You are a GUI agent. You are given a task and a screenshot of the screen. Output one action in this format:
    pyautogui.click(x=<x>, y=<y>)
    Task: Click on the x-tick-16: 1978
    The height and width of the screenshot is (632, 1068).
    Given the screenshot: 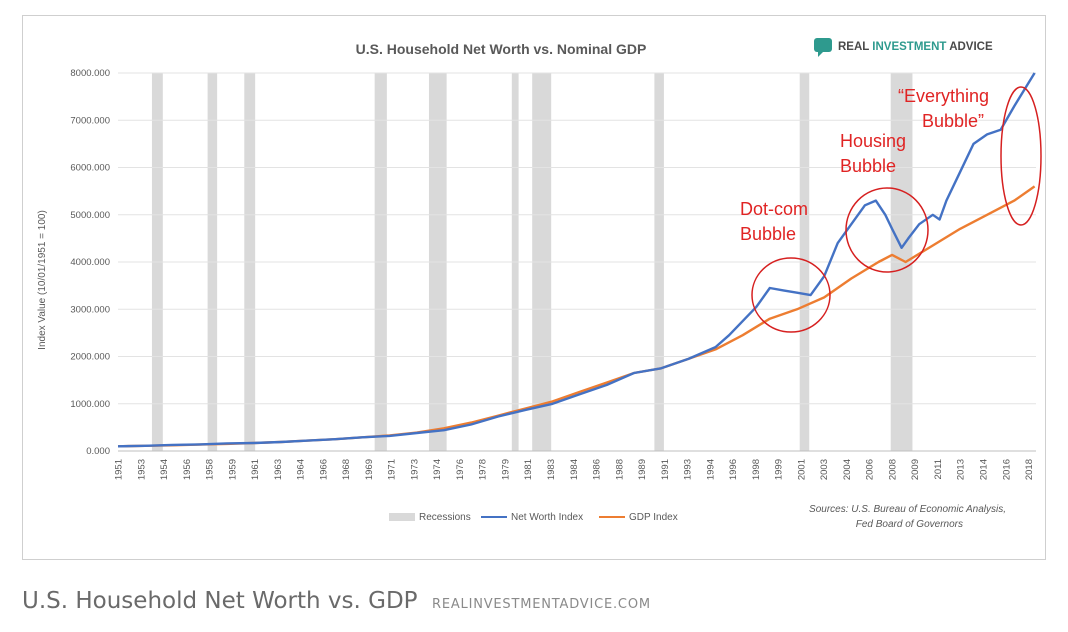 What is the action you would take?
    pyautogui.click(x=483, y=469)
    